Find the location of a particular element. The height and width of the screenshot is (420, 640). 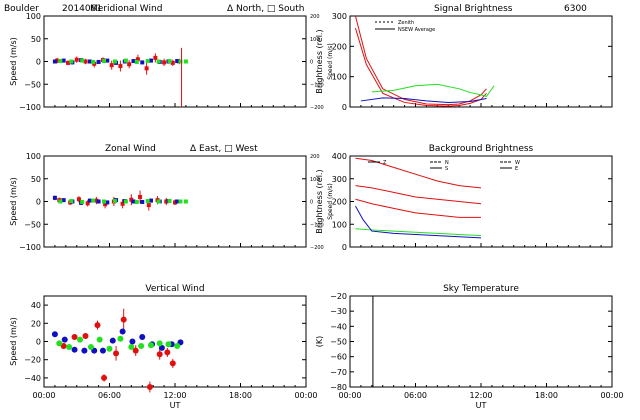

signal-ylabel: Brightness (rel.) is located at coordinates (319, 61).